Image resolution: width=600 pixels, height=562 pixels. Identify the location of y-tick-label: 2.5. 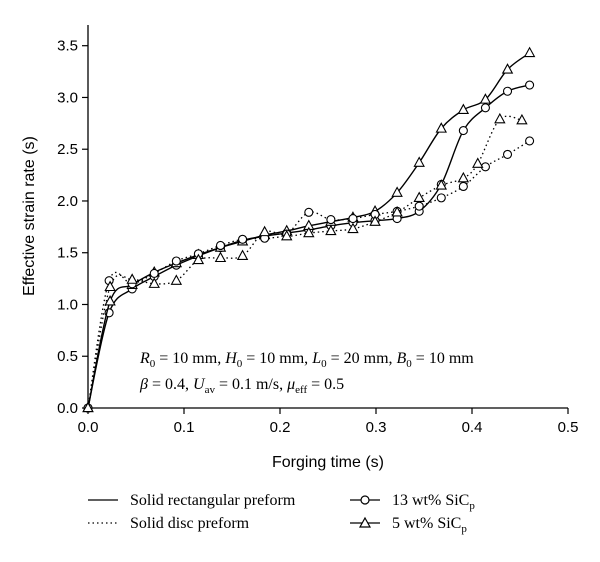
(67, 149).